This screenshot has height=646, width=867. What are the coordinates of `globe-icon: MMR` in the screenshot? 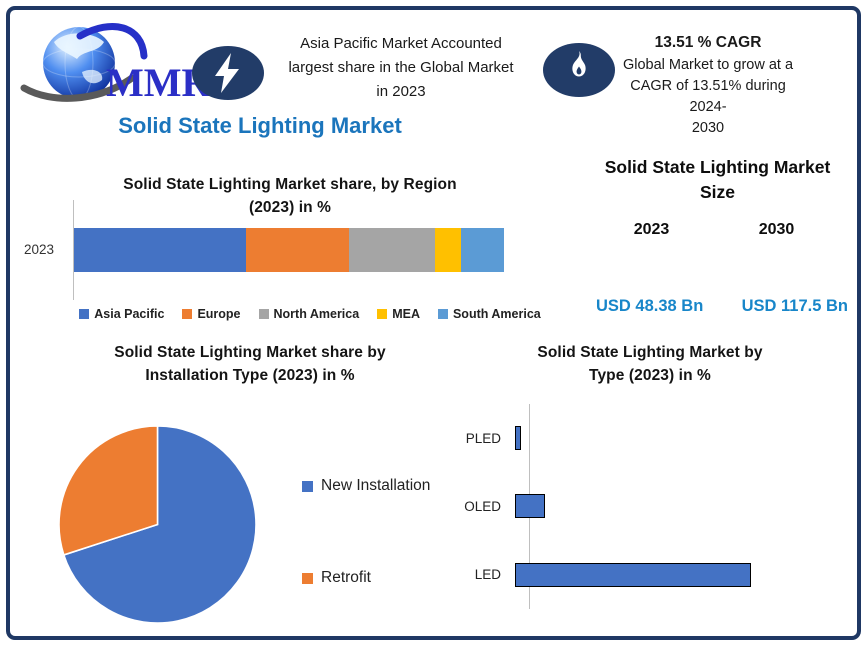 It's located at (116, 64).